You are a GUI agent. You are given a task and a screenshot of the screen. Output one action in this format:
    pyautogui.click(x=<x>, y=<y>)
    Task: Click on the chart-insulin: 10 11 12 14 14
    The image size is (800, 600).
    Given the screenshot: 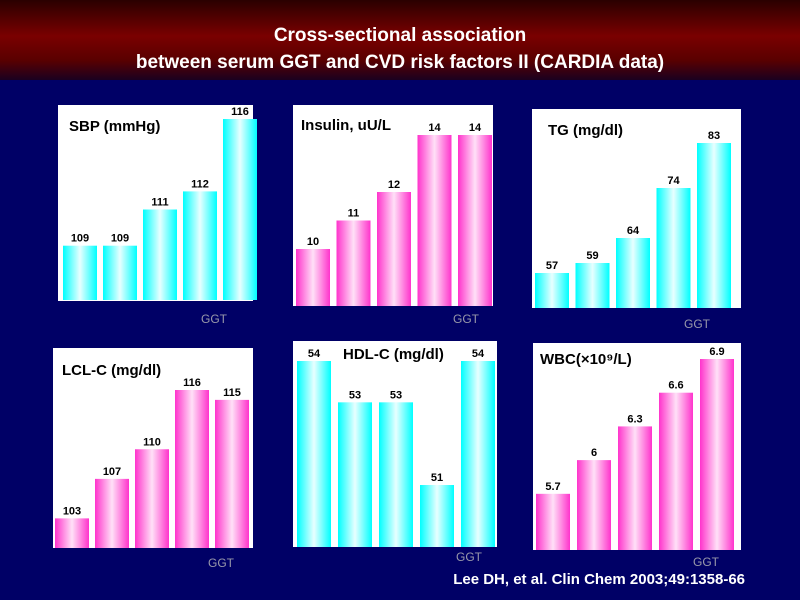 What is the action you would take?
    pyautogui.click(x=394, y=214)
    